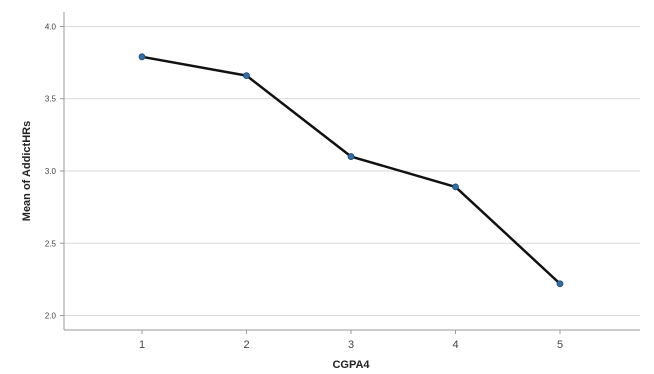 The width and height of the screenshot is (654, 374). What do you see at coordinates (51, 171) in the screenshot?
I see `y-tick-label: 3.0` at bounding box center [51, 171].